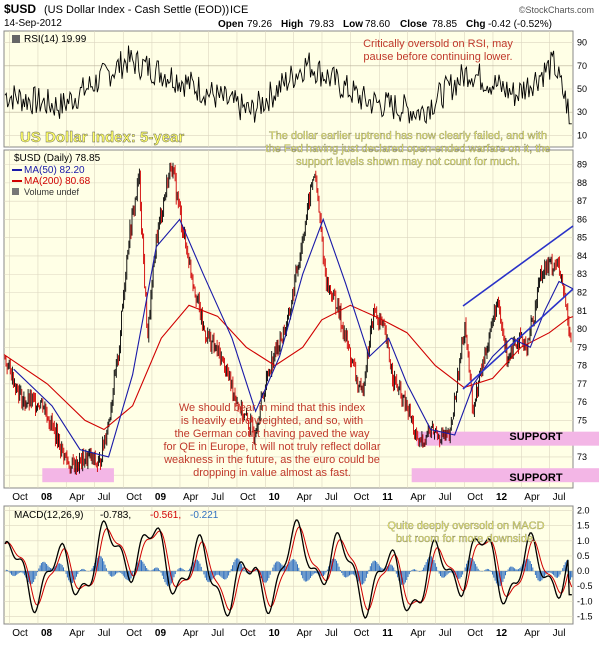  I want to click on y-tick-label: 87, so click(582, 201).